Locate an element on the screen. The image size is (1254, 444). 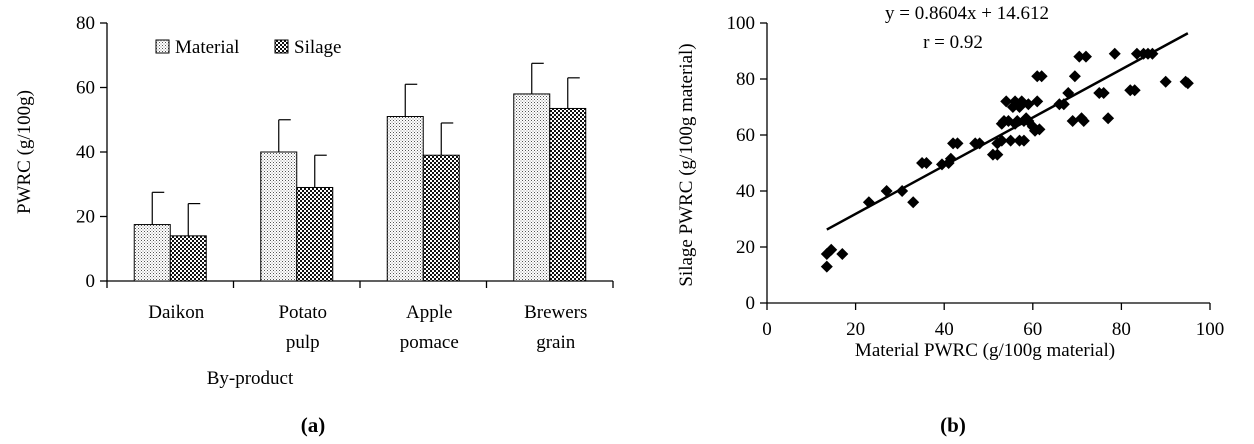
regression-equation: y = 0.8604x + 14.612 is located at coordinates (967, 13).